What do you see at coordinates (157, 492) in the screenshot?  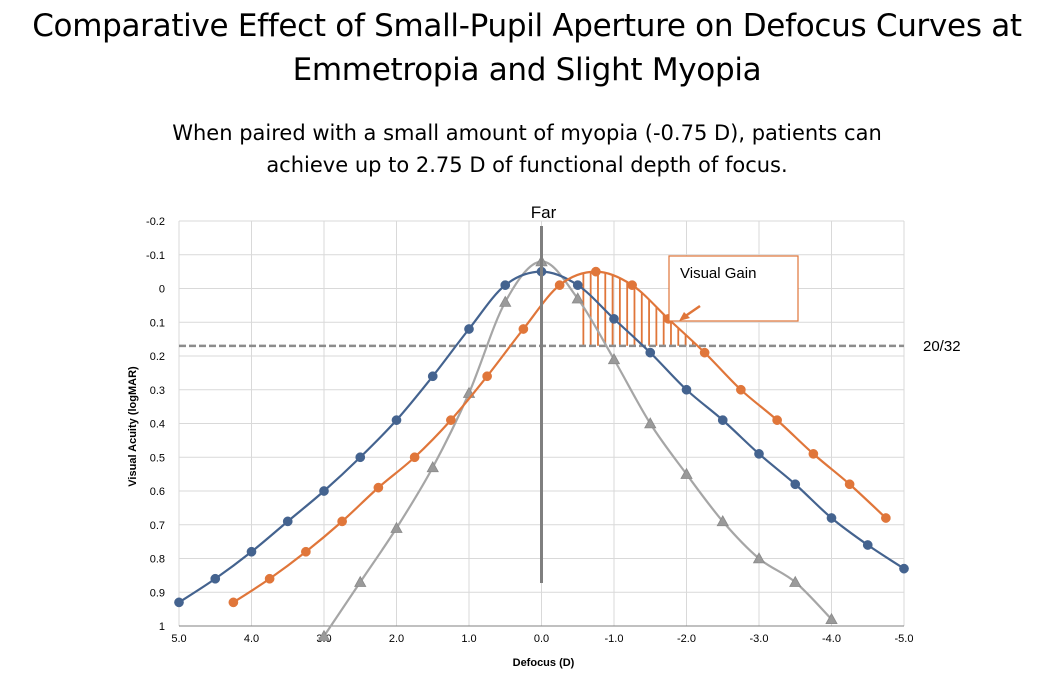 I see `y-tick-label: 0.6` at bounding box center [157, 492].